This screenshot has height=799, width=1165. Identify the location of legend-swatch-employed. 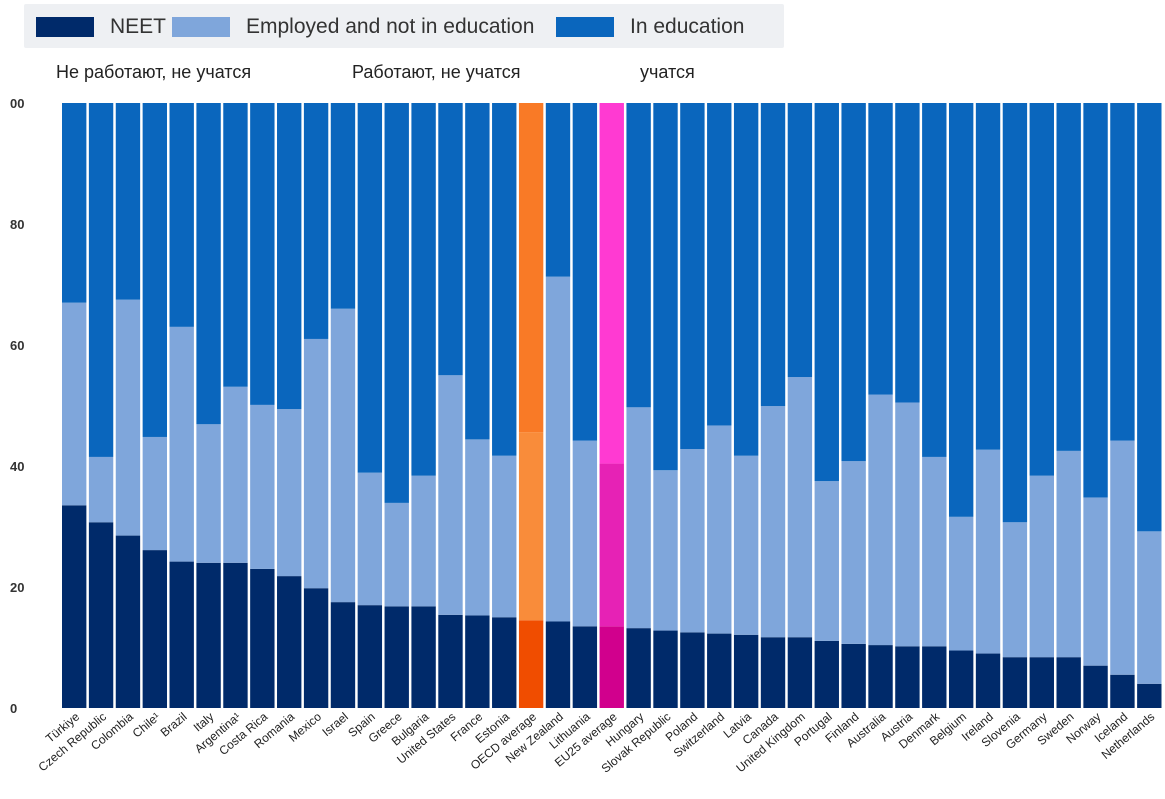
(201, 27).